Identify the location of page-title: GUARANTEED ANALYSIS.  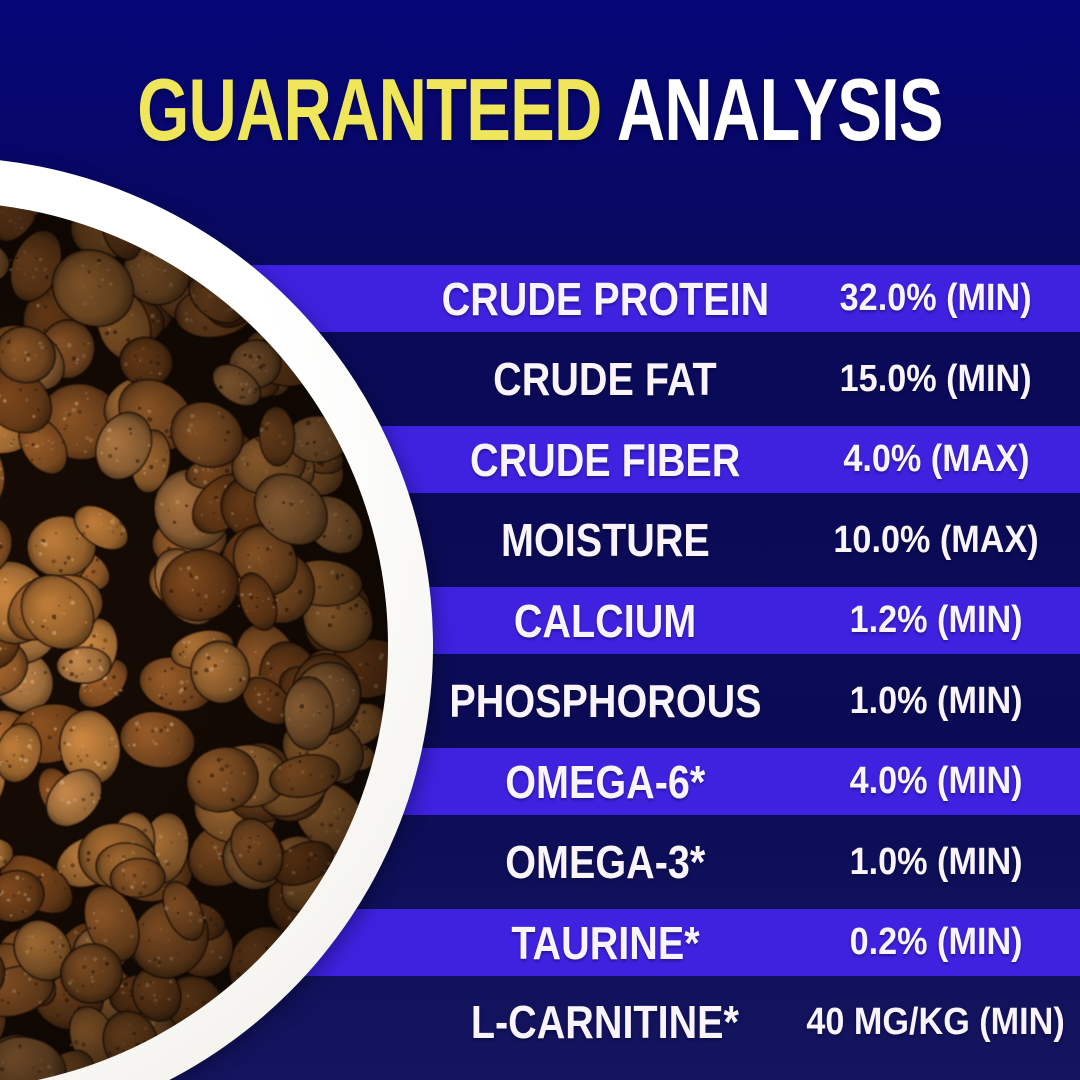
(540, 110).